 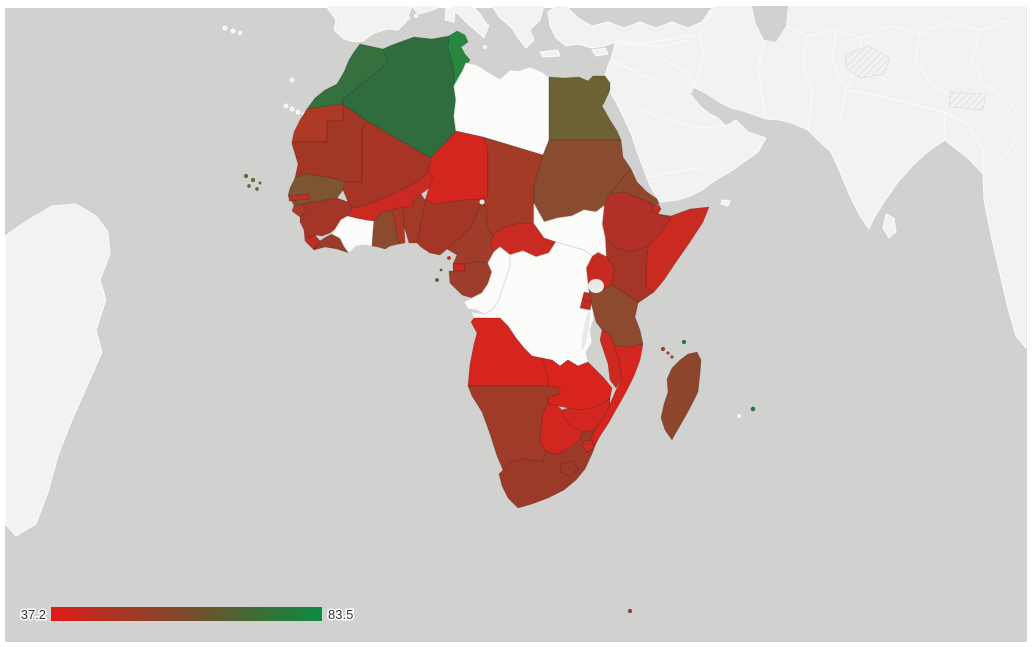 I want to click on country-libya: Libya, so click(x=501, y=109).